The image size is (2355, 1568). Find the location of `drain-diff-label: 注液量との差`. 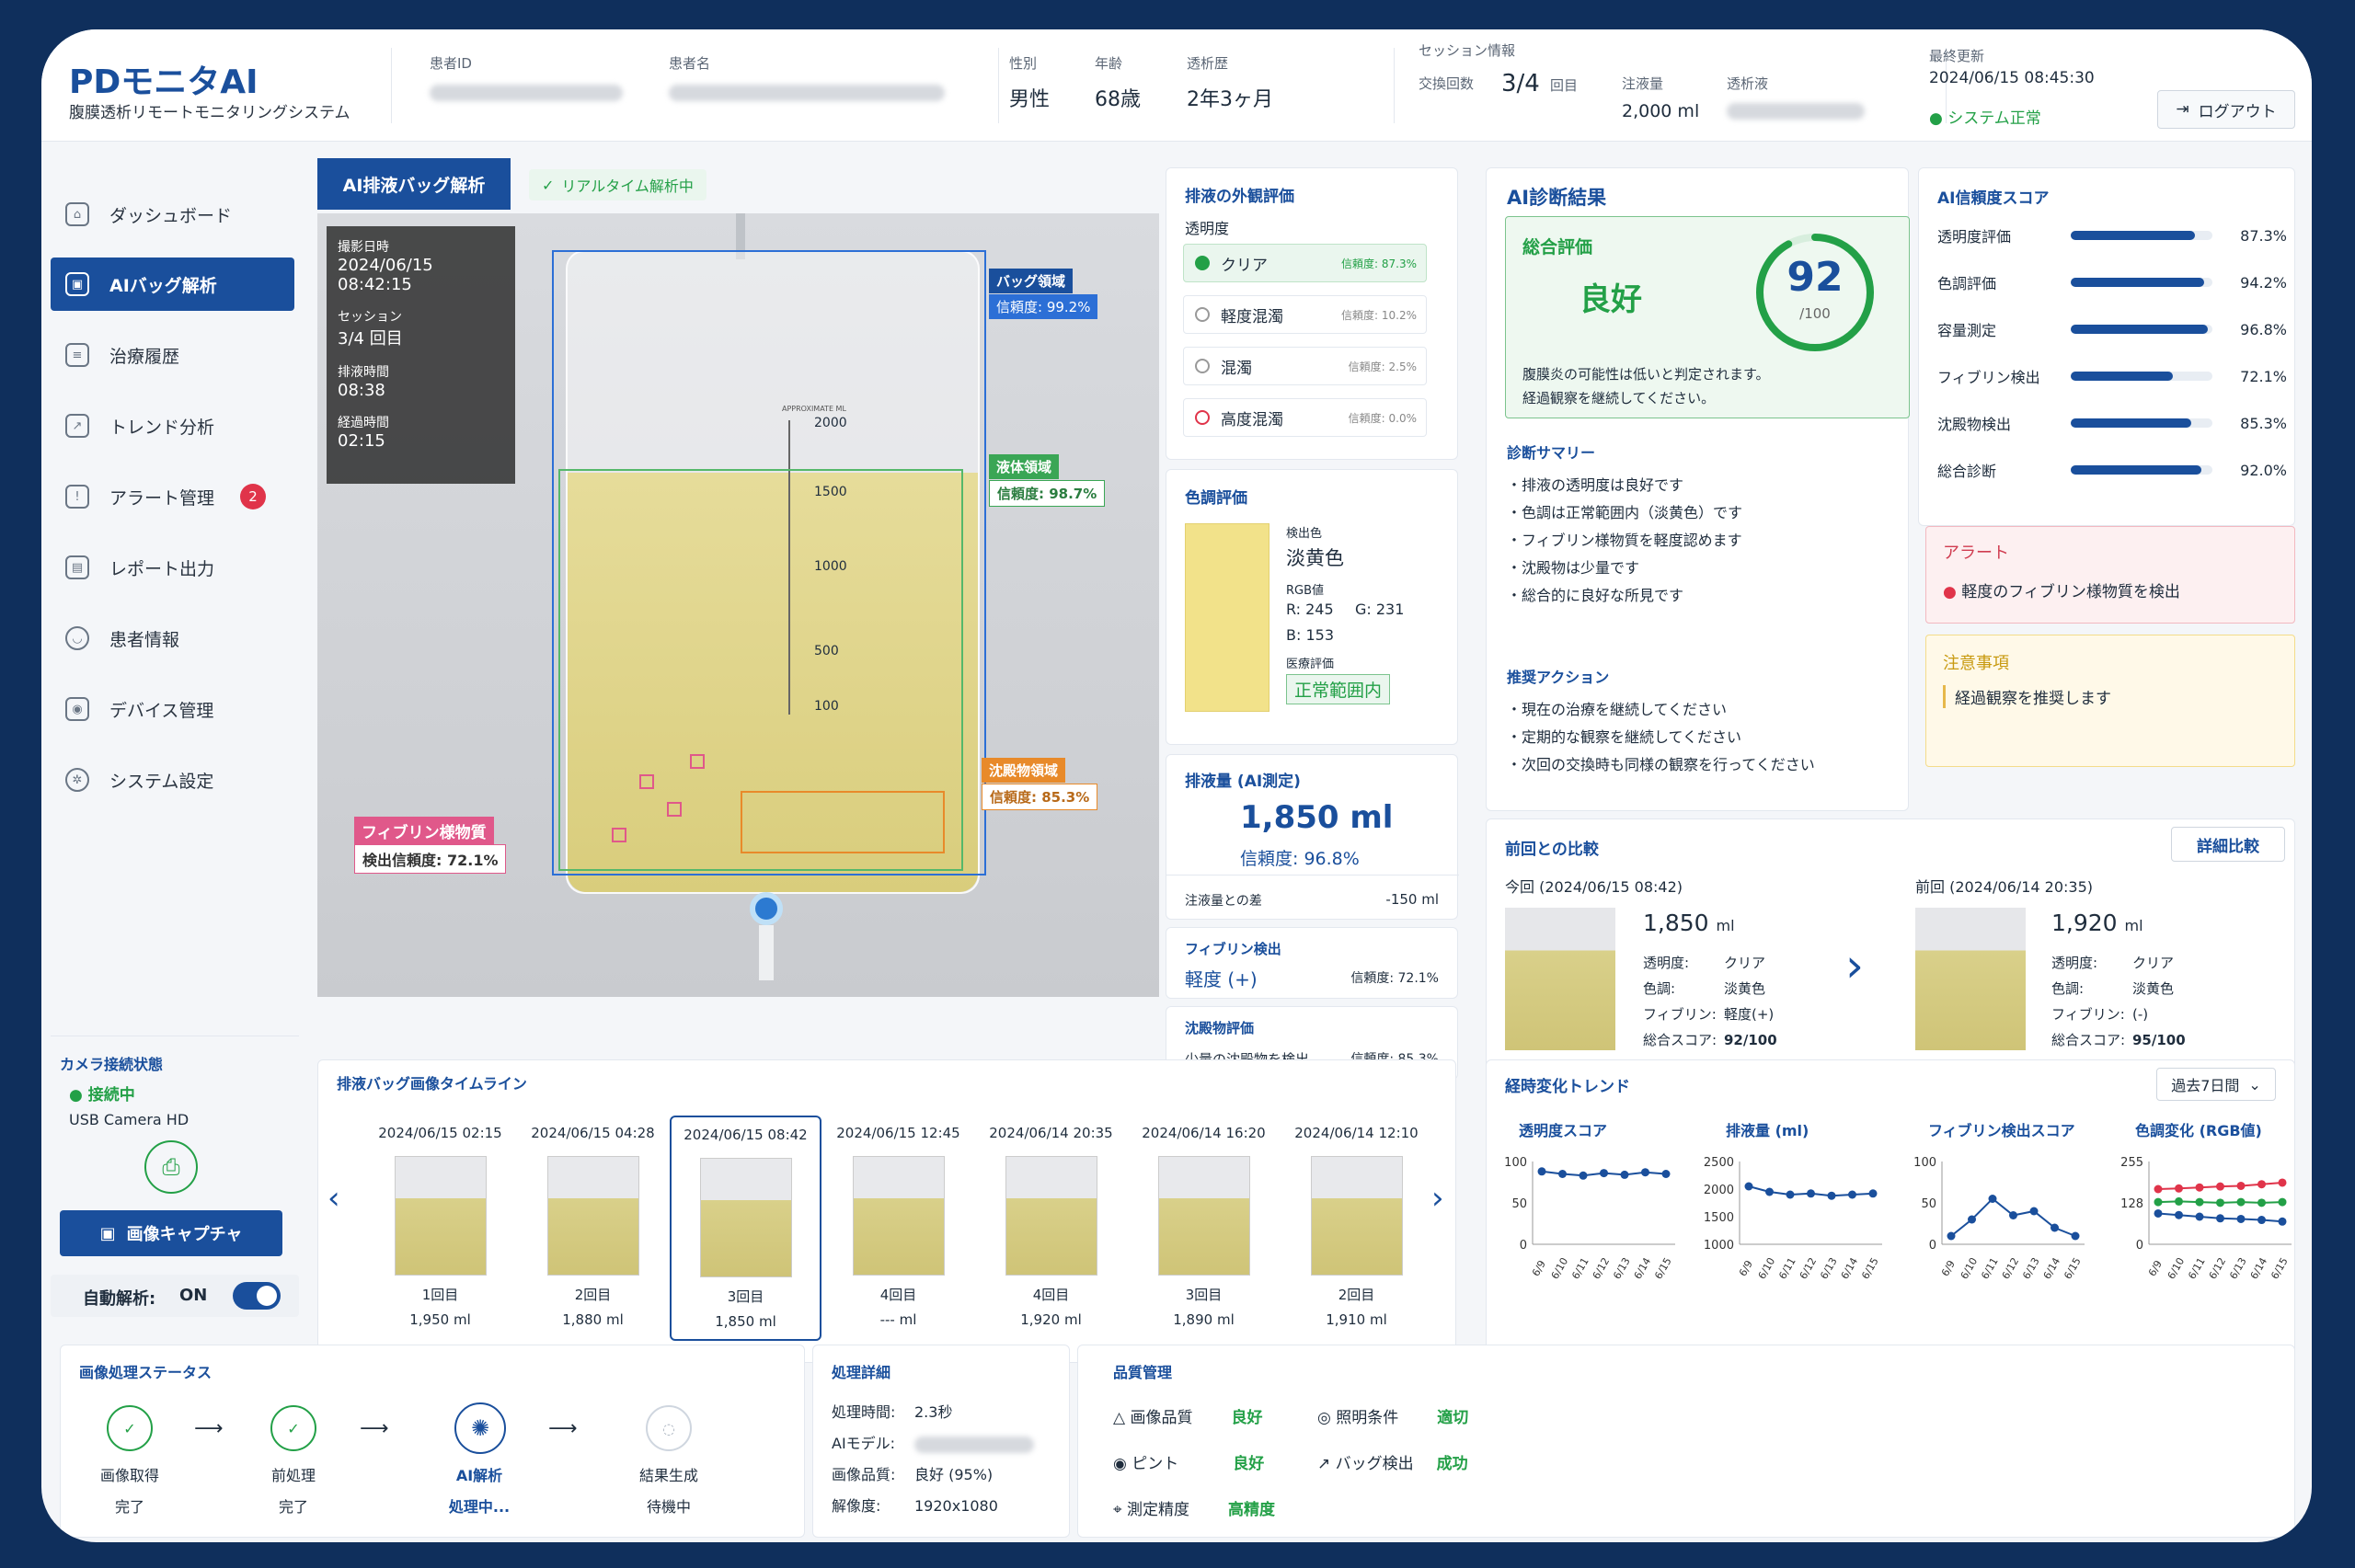

drain-diff-label: 注液量との差 is located at coordinates (1223, 901).